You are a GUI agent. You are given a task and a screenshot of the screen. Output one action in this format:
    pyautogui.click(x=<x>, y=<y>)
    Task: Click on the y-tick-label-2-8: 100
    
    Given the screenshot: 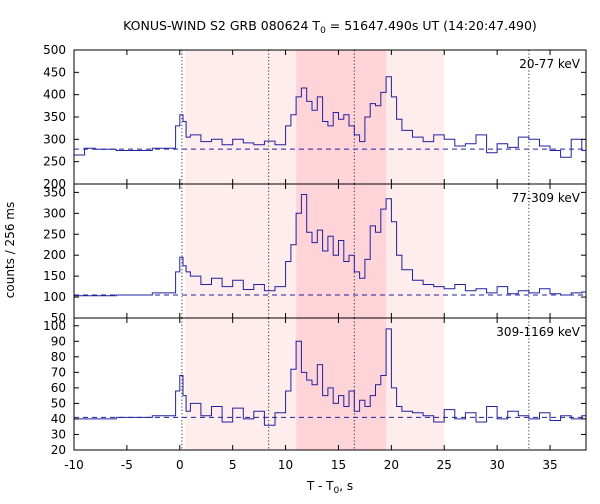 What is the action you would take?
    pyautogui.click(x=54, y=326)
    